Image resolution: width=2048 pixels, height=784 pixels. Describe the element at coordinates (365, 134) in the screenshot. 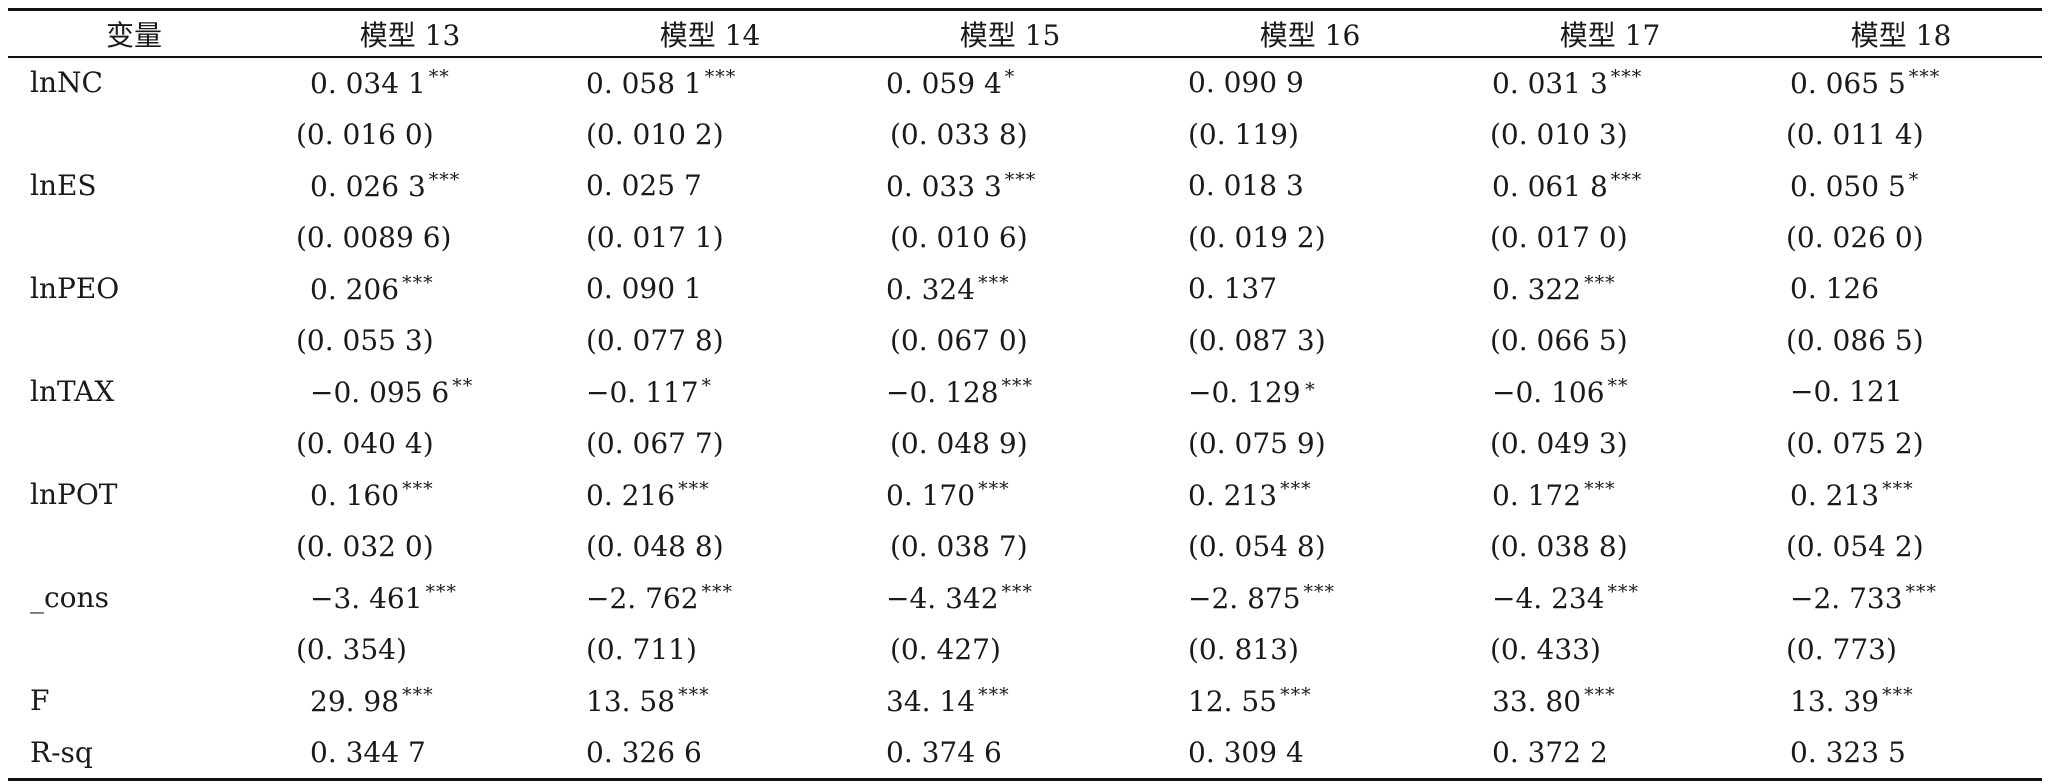

I see `std-error-value: (0. 016 0)` at that location.